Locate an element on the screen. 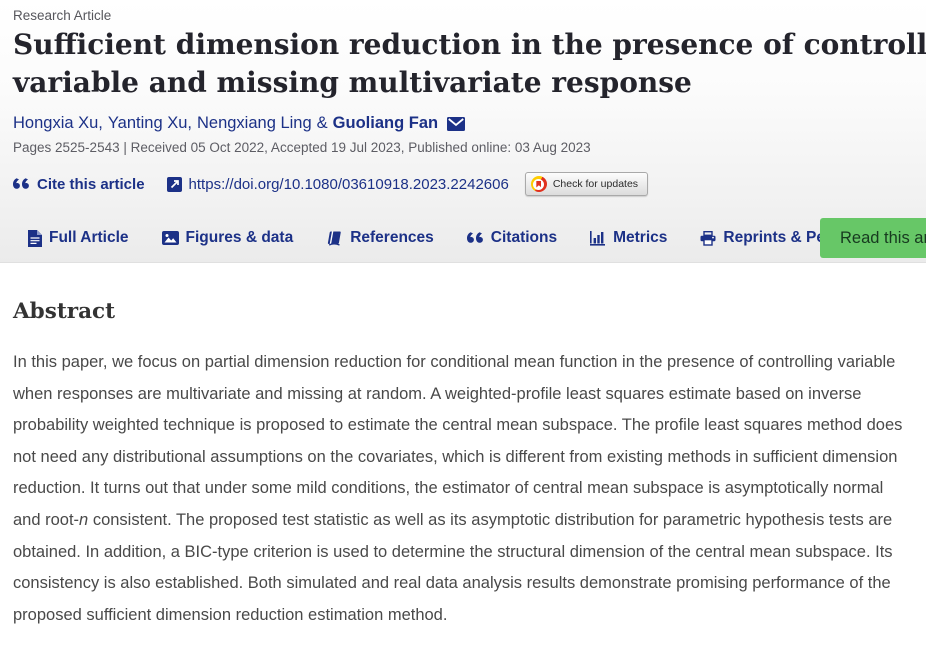 The width and height of the screenshot is (926, 664). tab-metrics: Metrics is located at coordinates (628, 238).